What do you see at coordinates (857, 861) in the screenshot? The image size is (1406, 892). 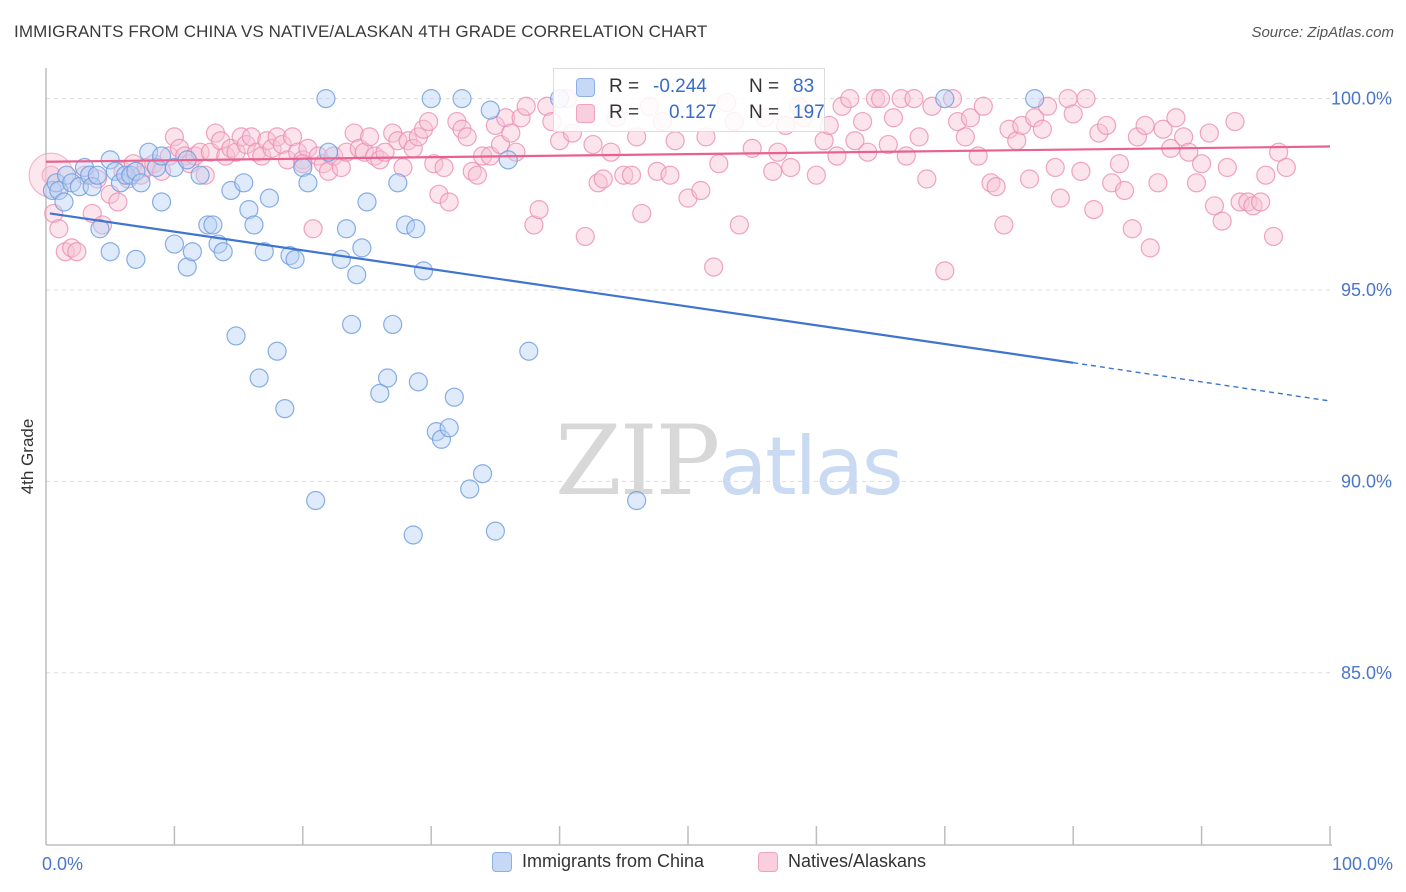 I see `legend-label-natives: Natives/Alaskans` at bounding box center [857, 861].